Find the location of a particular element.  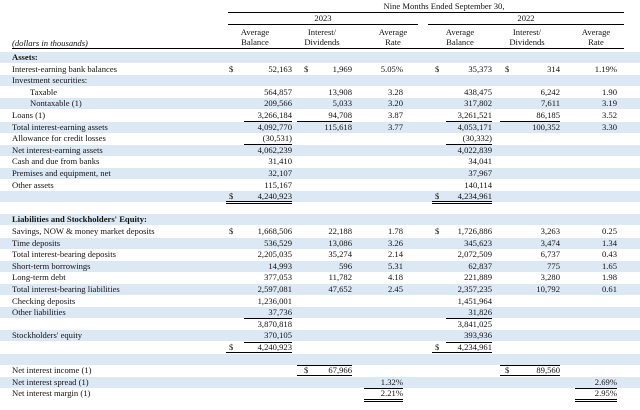

cell-value: 3.28 is located at coordinates (395, 91).